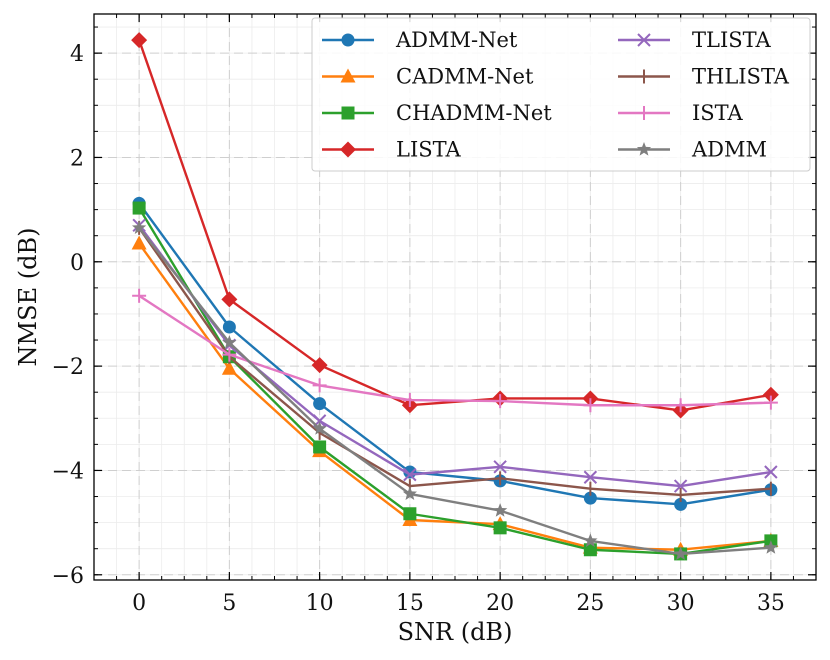 Image resolution: width=830 pixels, height=660 pixels. Describe the element at coordinates (229, 603) in the screenshot. I see `x-tick-label: 5` at that location.